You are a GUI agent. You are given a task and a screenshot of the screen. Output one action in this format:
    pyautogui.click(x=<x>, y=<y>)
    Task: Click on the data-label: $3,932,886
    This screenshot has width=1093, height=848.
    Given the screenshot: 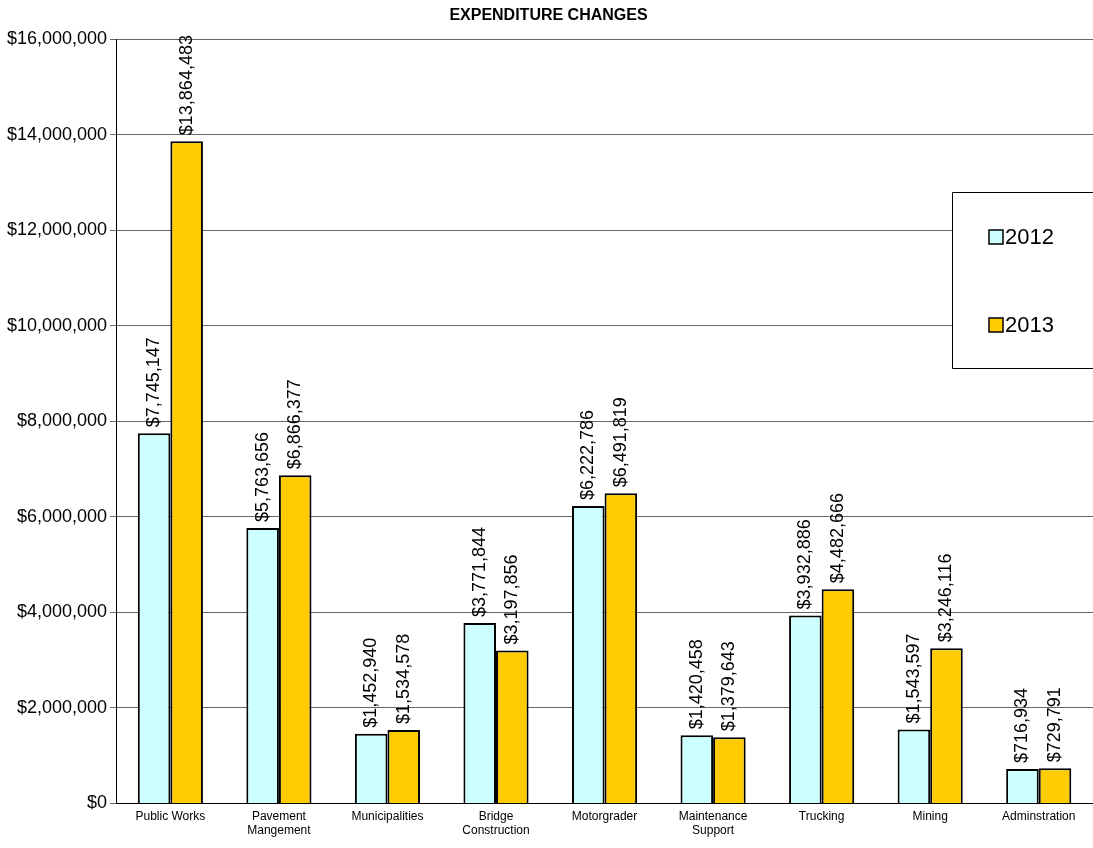 What is the action you would take?
    pyautogui.click(x=804, y=564)
    